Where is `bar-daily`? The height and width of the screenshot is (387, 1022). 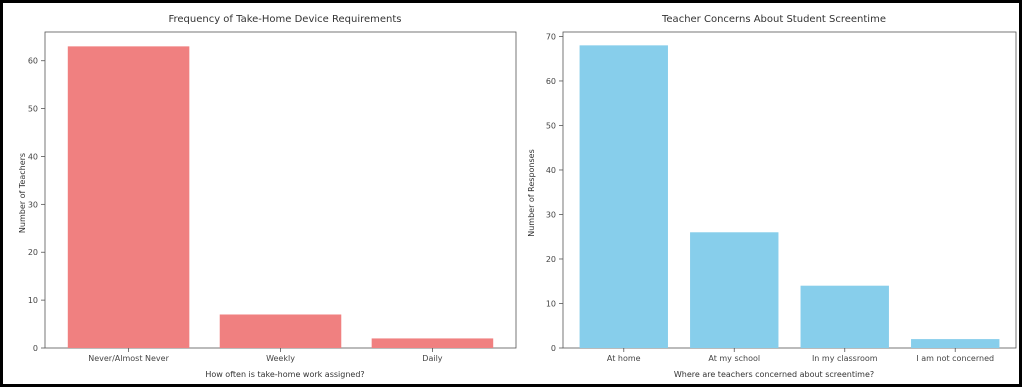
bar-daily is located at coordinates (432, 343).